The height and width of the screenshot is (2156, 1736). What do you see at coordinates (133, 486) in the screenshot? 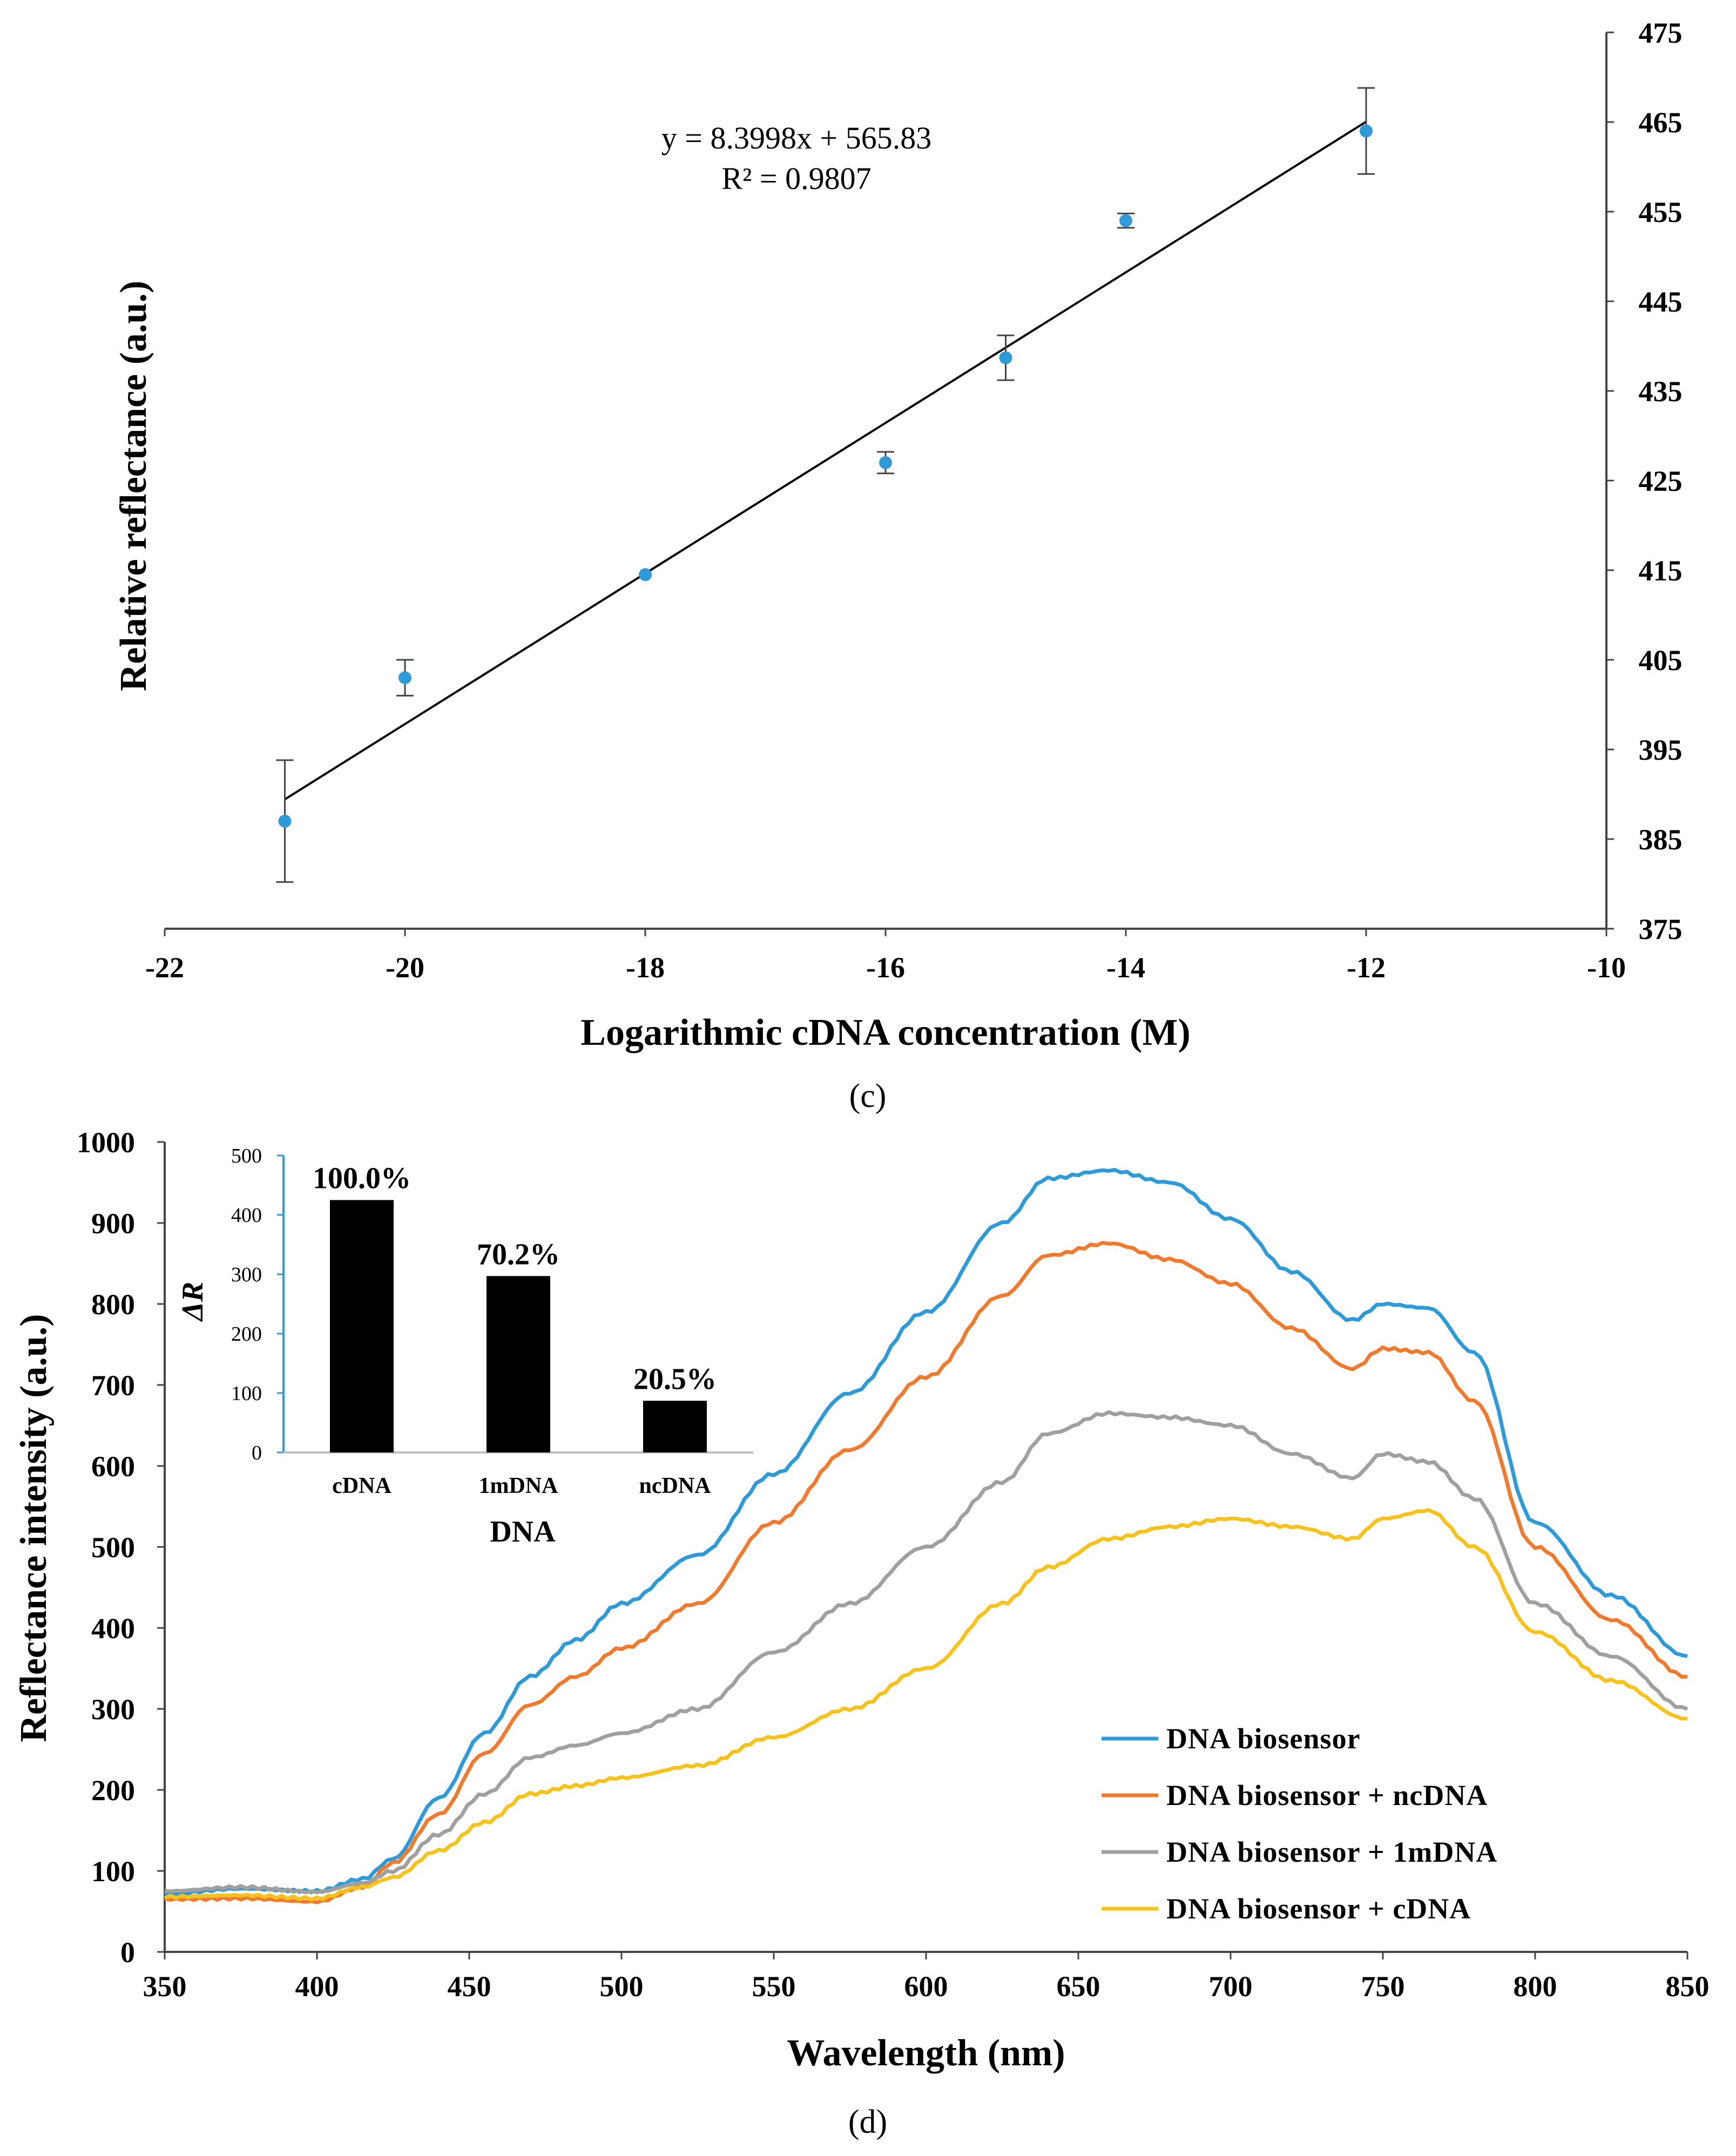
I see `panel-c-y-axis-title: Relative reflectance (a.u.)` at bounding box center [133, 486].